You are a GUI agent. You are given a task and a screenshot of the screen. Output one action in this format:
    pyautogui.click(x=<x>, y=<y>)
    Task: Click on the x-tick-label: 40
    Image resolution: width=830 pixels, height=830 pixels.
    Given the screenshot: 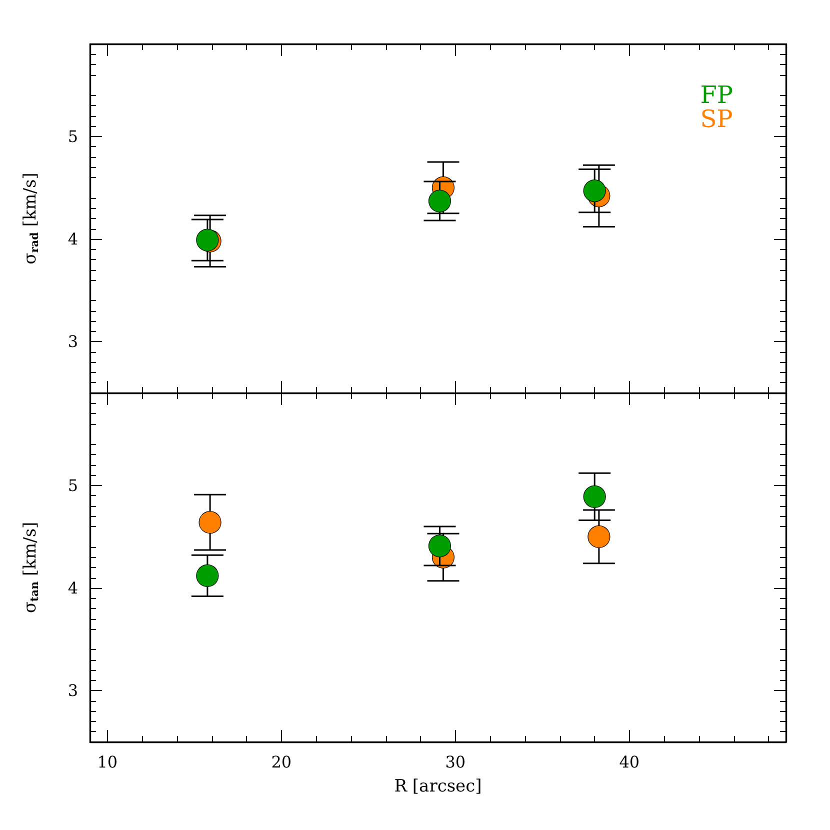 What is the action you would take?
    pyautogui.click(x=629, y=762)
    